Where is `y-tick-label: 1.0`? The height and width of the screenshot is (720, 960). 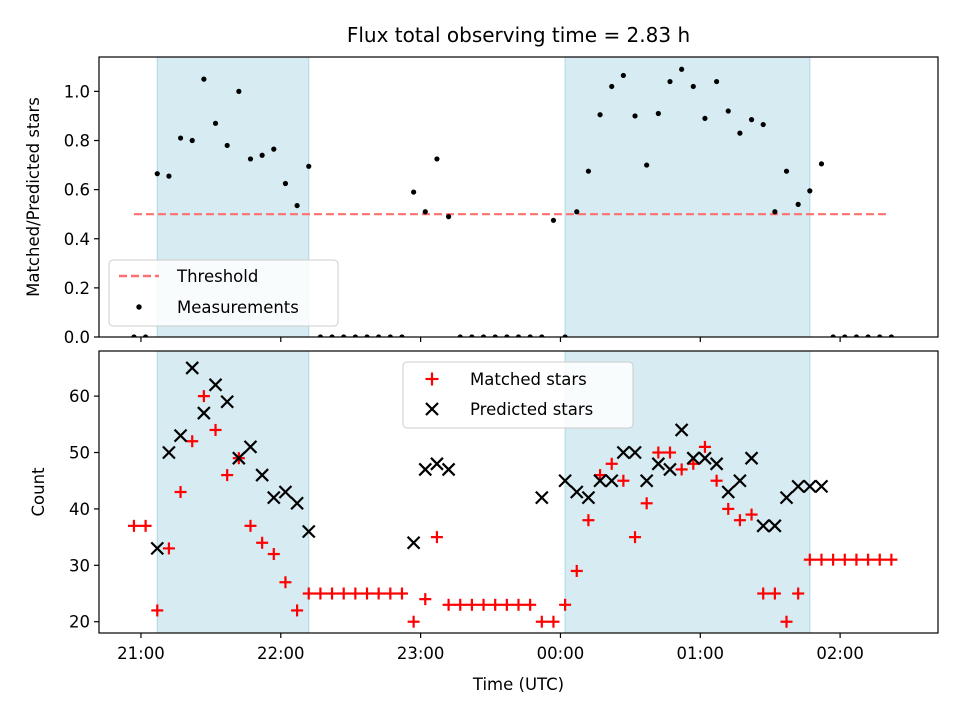
y-tick-label: 1.0 is located at coordinates (77, 91).